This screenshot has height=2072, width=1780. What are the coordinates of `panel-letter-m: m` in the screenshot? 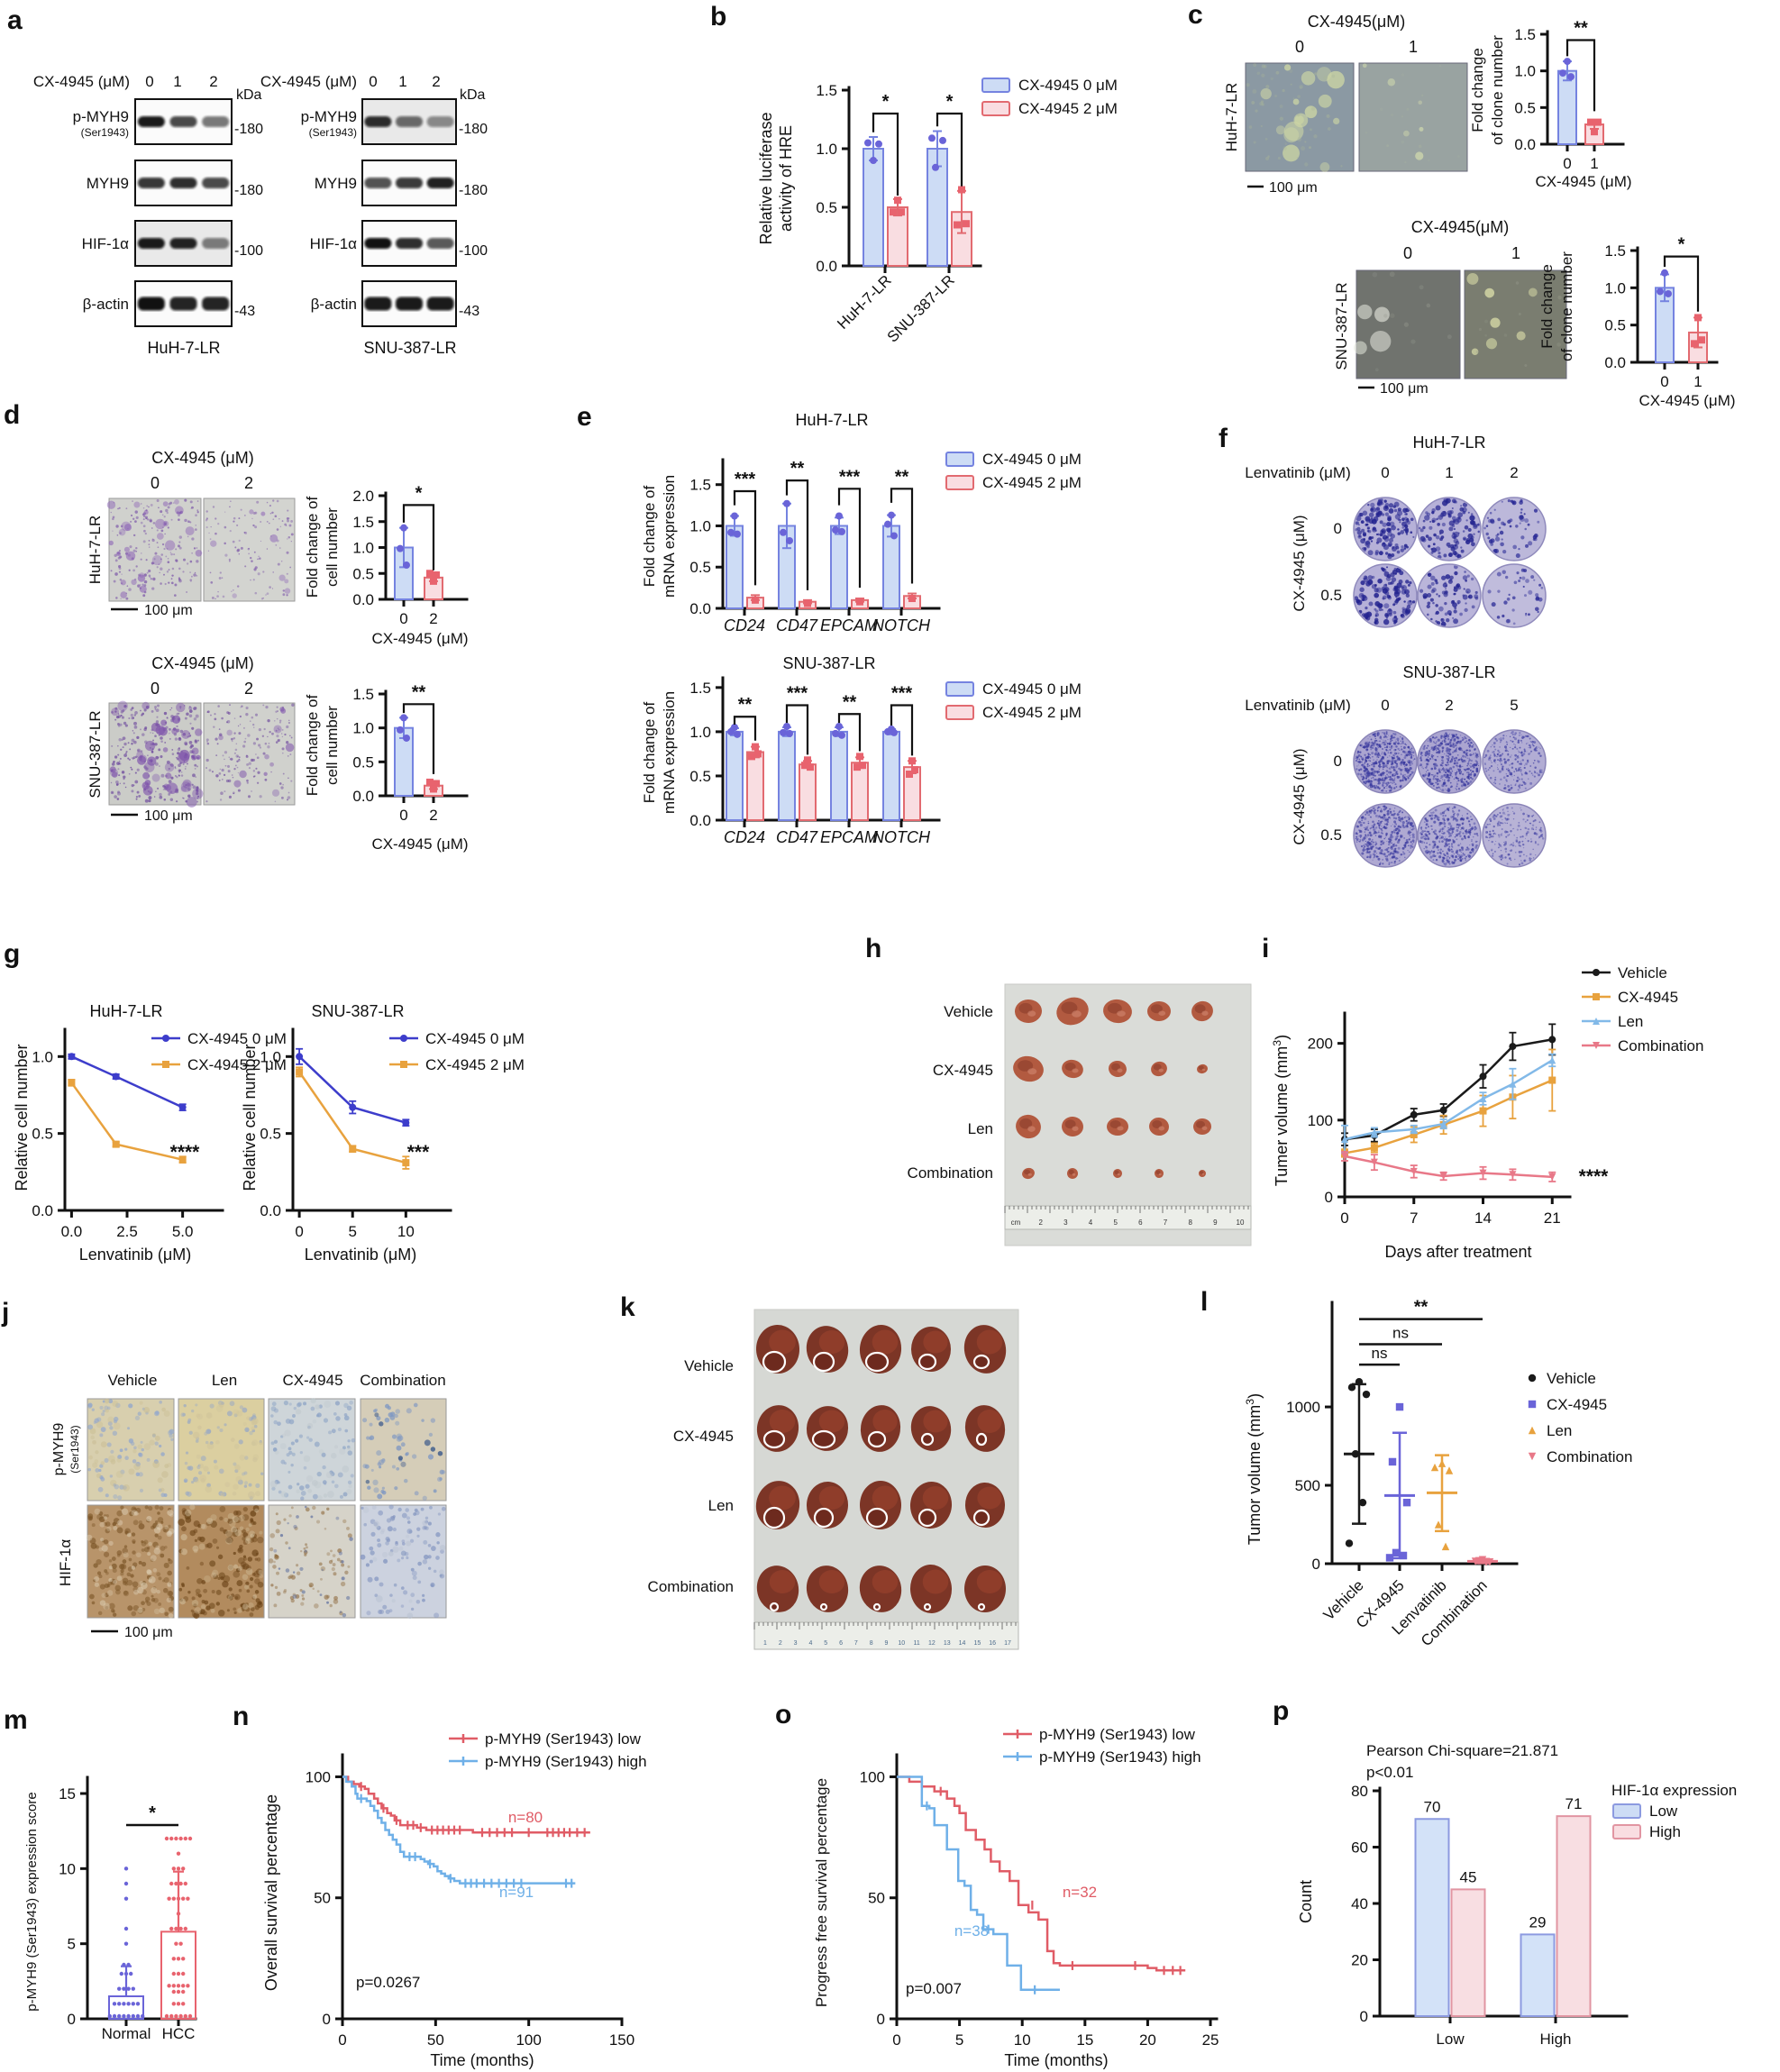 It's located at (16, 1720).